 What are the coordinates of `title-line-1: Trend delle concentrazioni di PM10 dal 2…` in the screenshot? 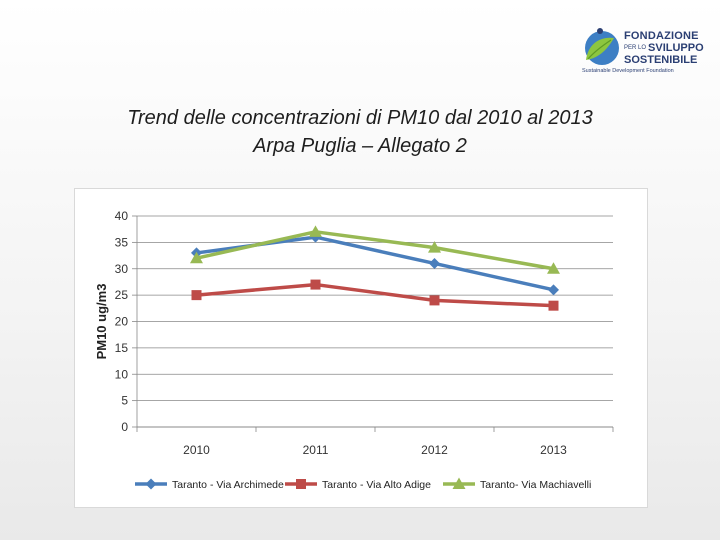 It's located at (360, 118).